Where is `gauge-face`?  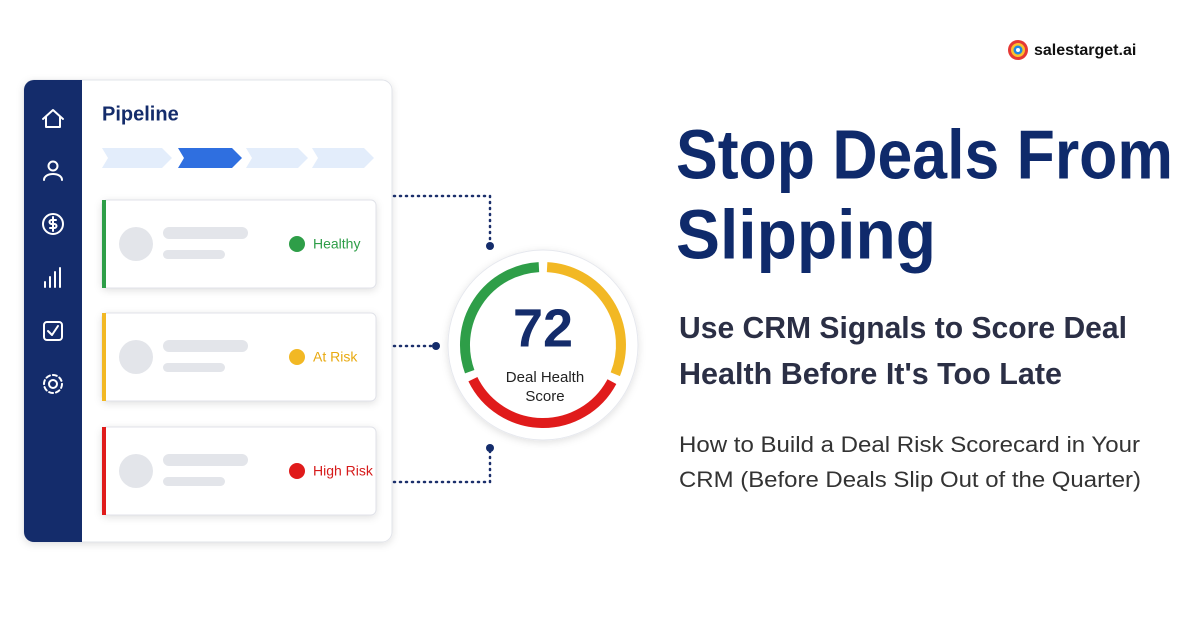
gauge-face is located at coordinates (543, 345).